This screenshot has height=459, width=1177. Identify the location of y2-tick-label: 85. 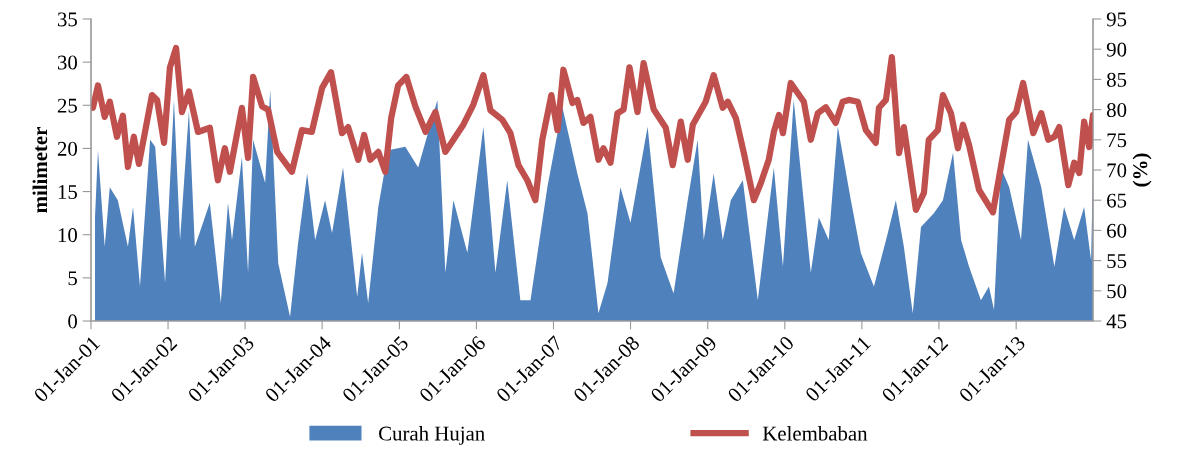
(1116, 79).